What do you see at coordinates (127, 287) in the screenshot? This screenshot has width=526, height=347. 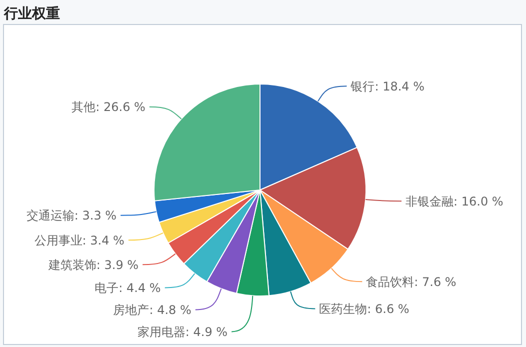 I see `slice-label: 电子: 4.4 %` at bounding box center [127, 287].